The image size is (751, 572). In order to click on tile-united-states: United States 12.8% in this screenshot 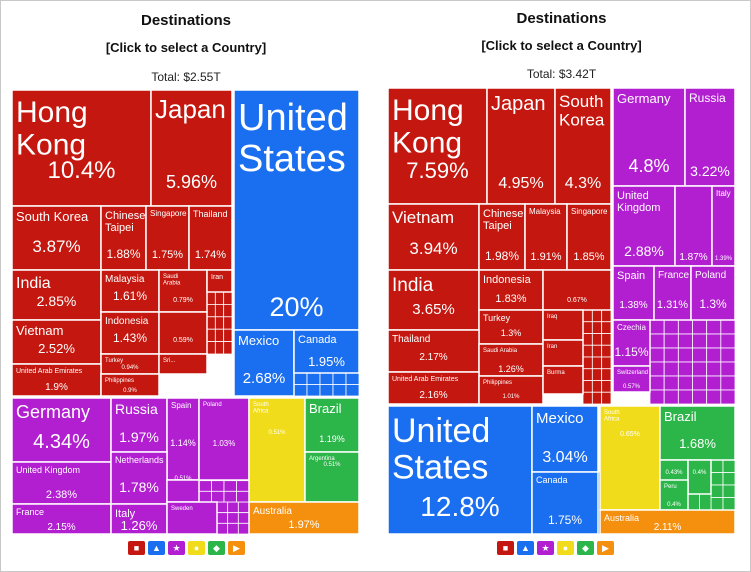, I will do `click(460, 470)`.